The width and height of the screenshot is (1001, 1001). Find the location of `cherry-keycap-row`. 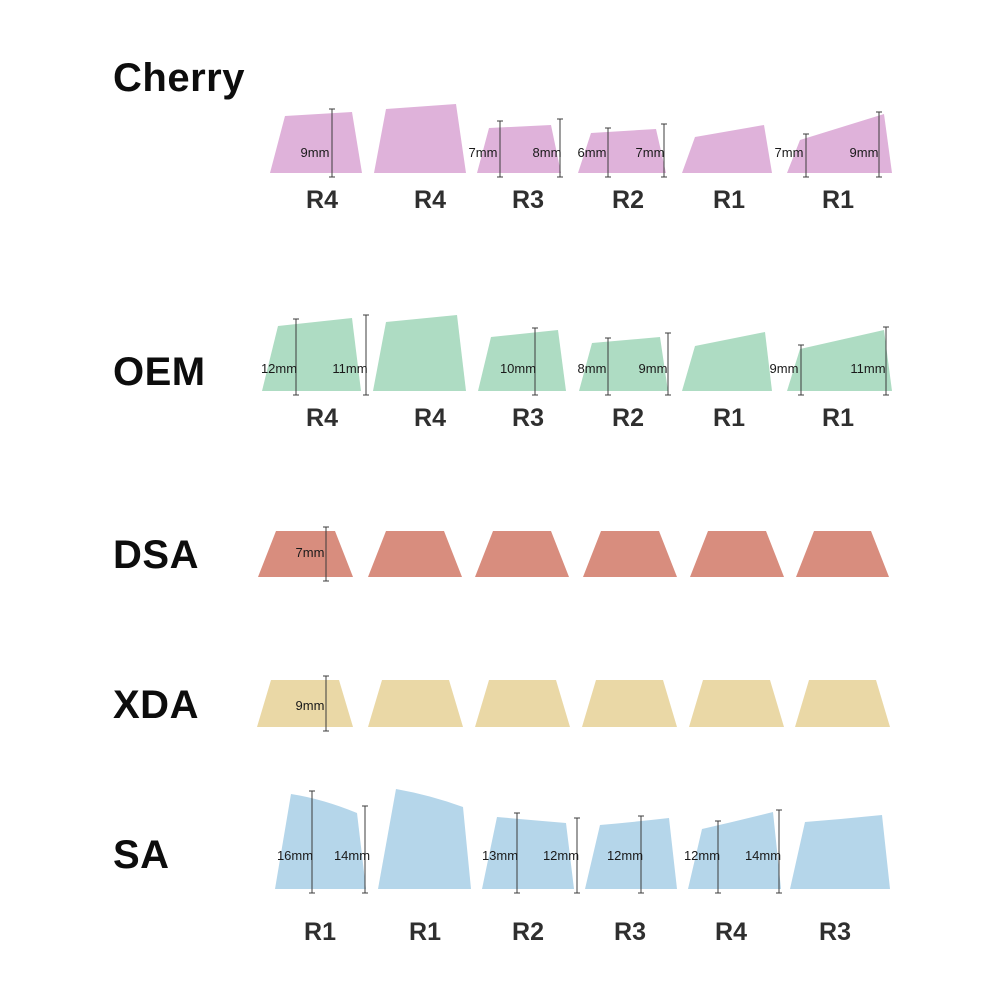

cherry-keycap-row is located at coordinates (581, 141).